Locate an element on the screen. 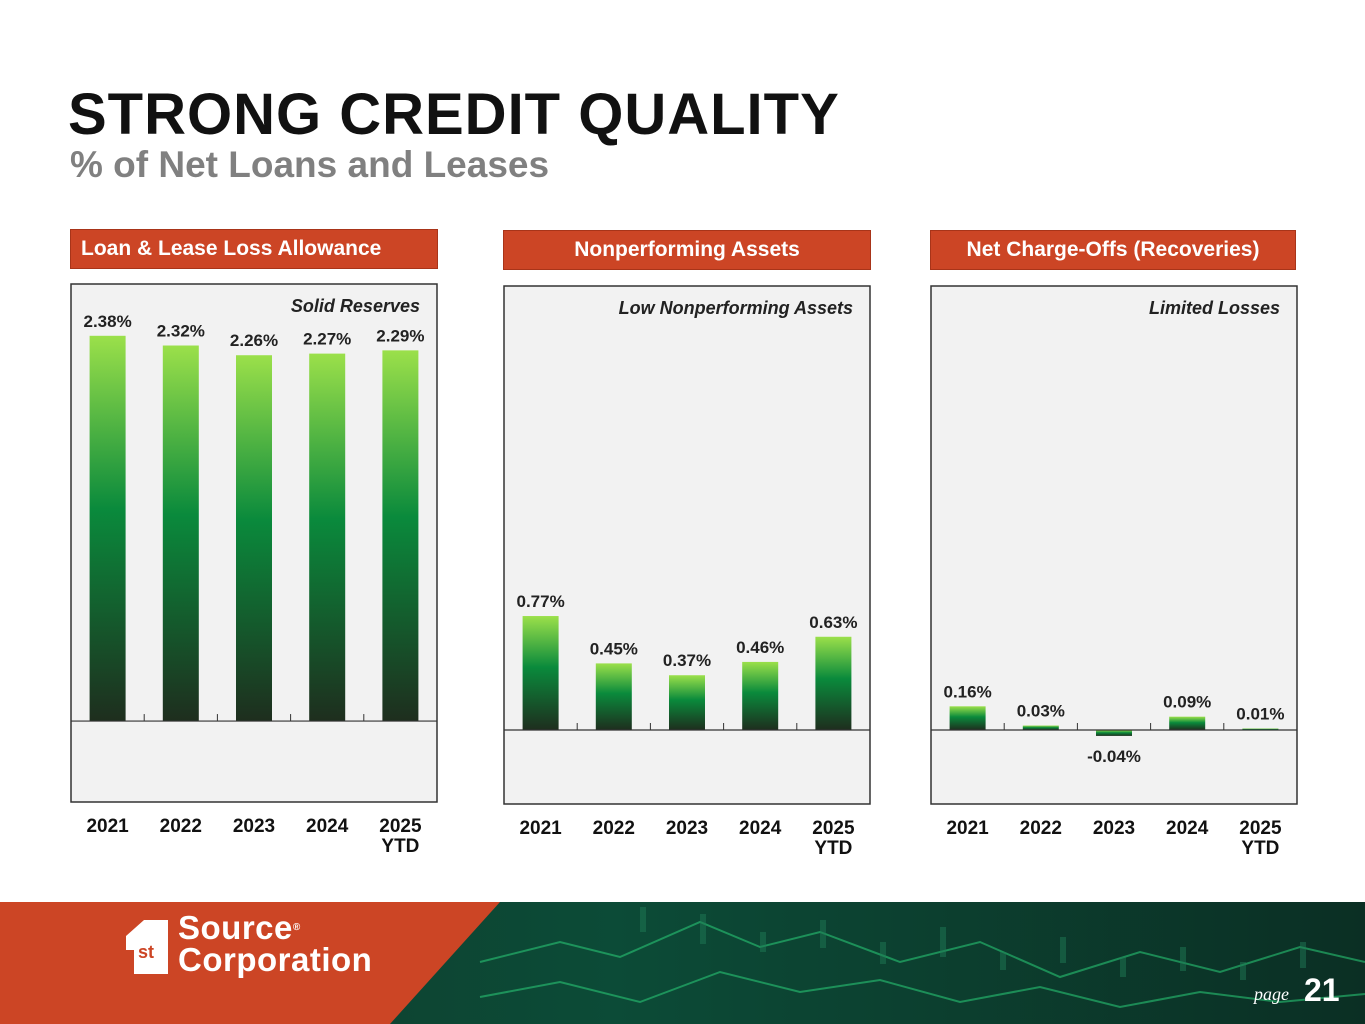 This screenshot has width=1365, height=1024. value-label: 0.01% is located at coordinates (1260, 714).